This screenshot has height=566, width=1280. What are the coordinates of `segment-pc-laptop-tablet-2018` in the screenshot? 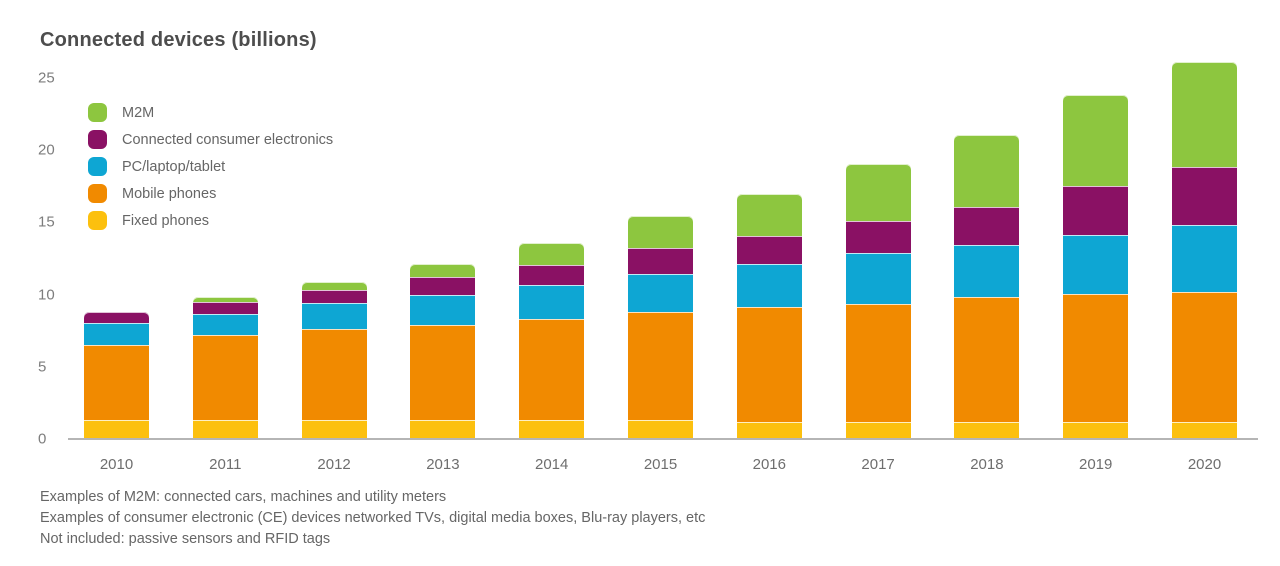 It's located at (987, 271).